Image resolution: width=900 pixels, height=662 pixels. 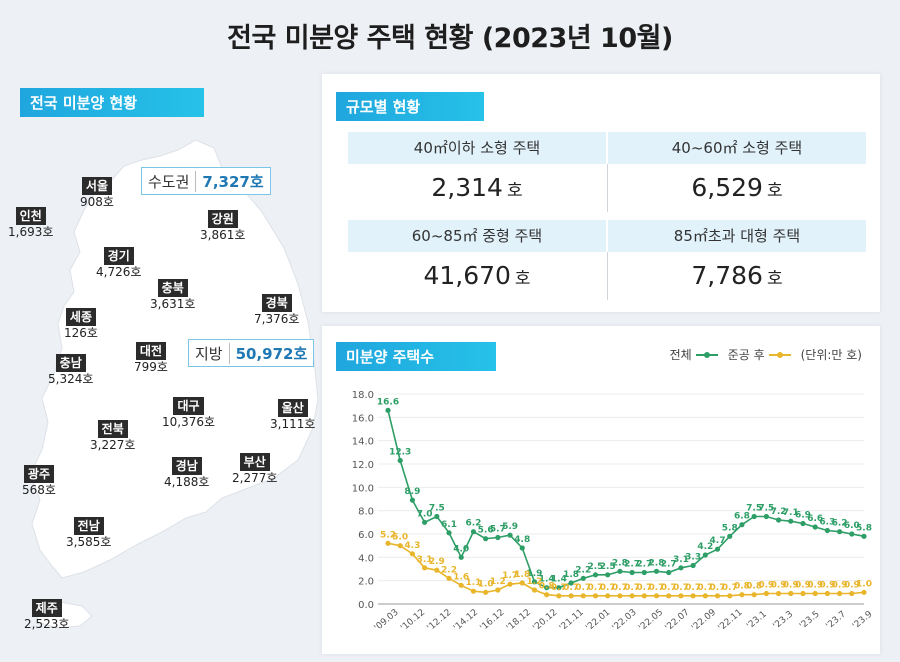 What do you see at coordinates (598, 621) in the screenshot?
I see `x-tick-label: '22.01` at bounding box center [598, 621].